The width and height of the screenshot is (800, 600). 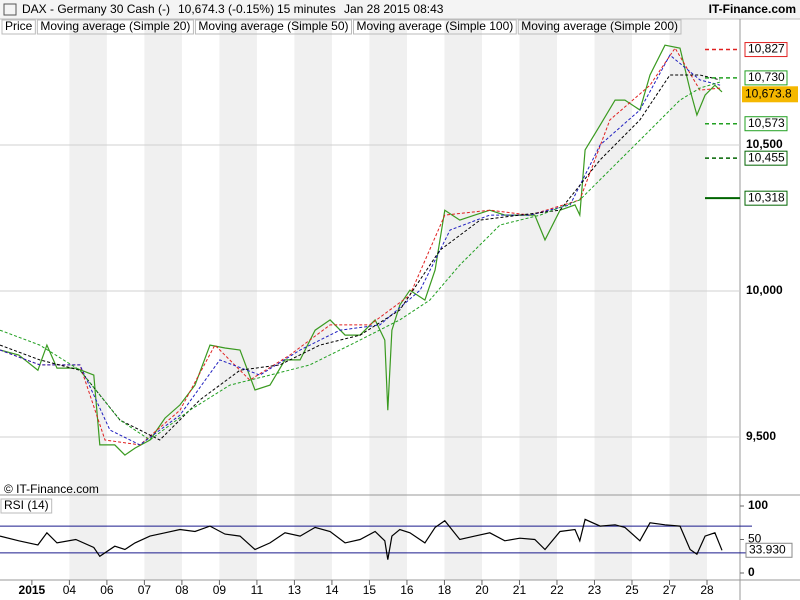 What do you see at coordinates (520, 590) in the screenshot?
I see `x-tick-label: 21` at bounding box center [520, 590].